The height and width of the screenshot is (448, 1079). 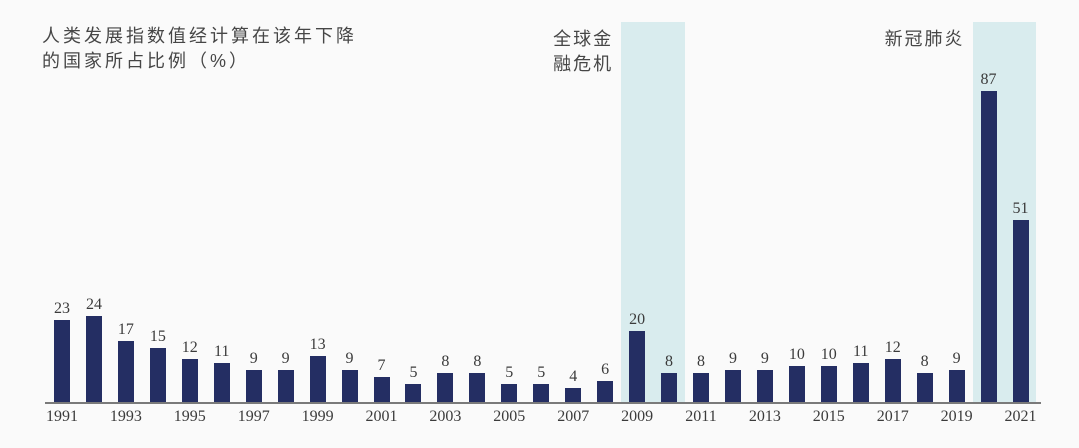 What do you see at coordinates (146, 61) in the screenshot?
I see `chart-title-line2: 的国家所占比例（%）` at bounding box center [146, 61].